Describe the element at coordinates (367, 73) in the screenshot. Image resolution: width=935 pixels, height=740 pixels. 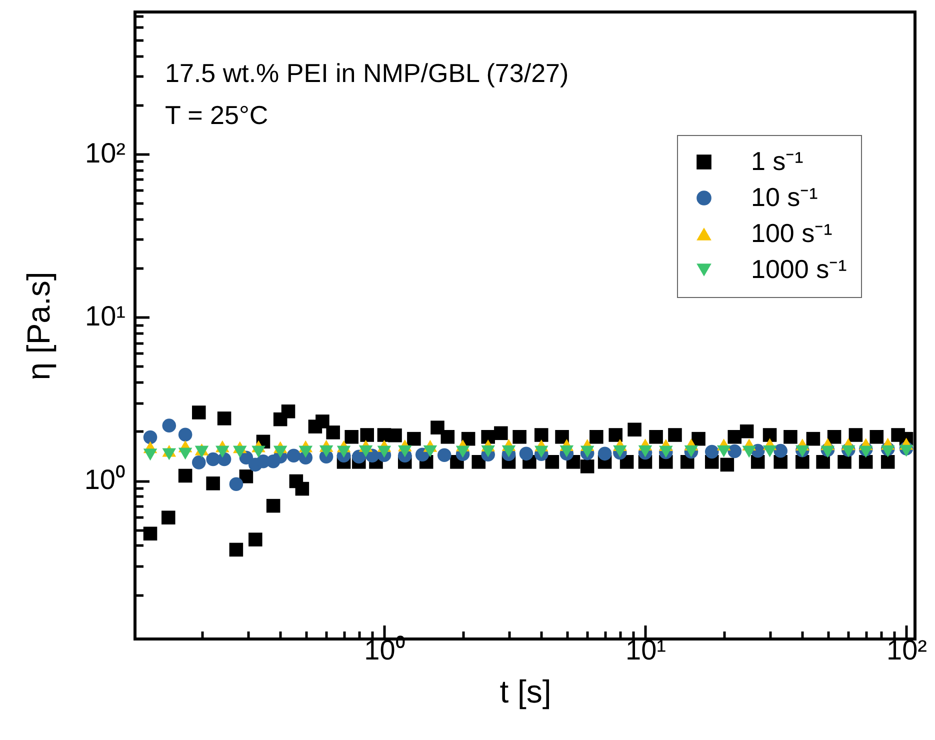
I see `annotation: 17.5 wt.% PEI in NMP/GBL (73/27)` at that location.